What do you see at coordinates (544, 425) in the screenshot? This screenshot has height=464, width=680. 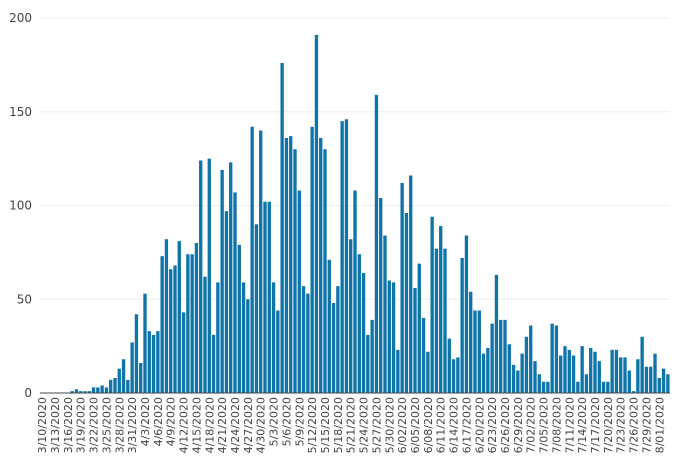 I see `x-tick-label: 7/05/2020` at bounding box center [544, 425].